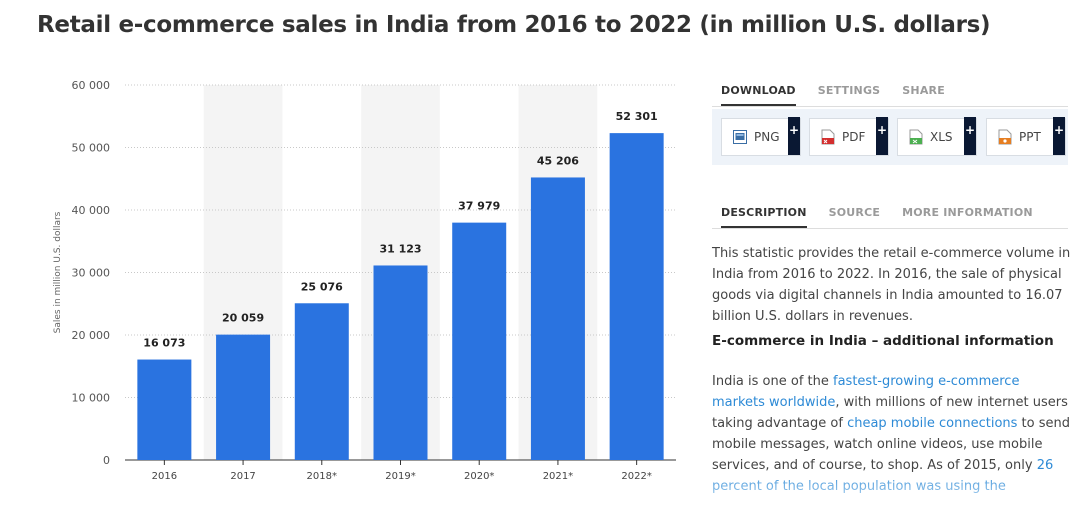 This screenshot has width=1080, height=506. Describe the element at coordinates (1030, 137) in the screenshot. I see `ppt-label: PPT` at that location.